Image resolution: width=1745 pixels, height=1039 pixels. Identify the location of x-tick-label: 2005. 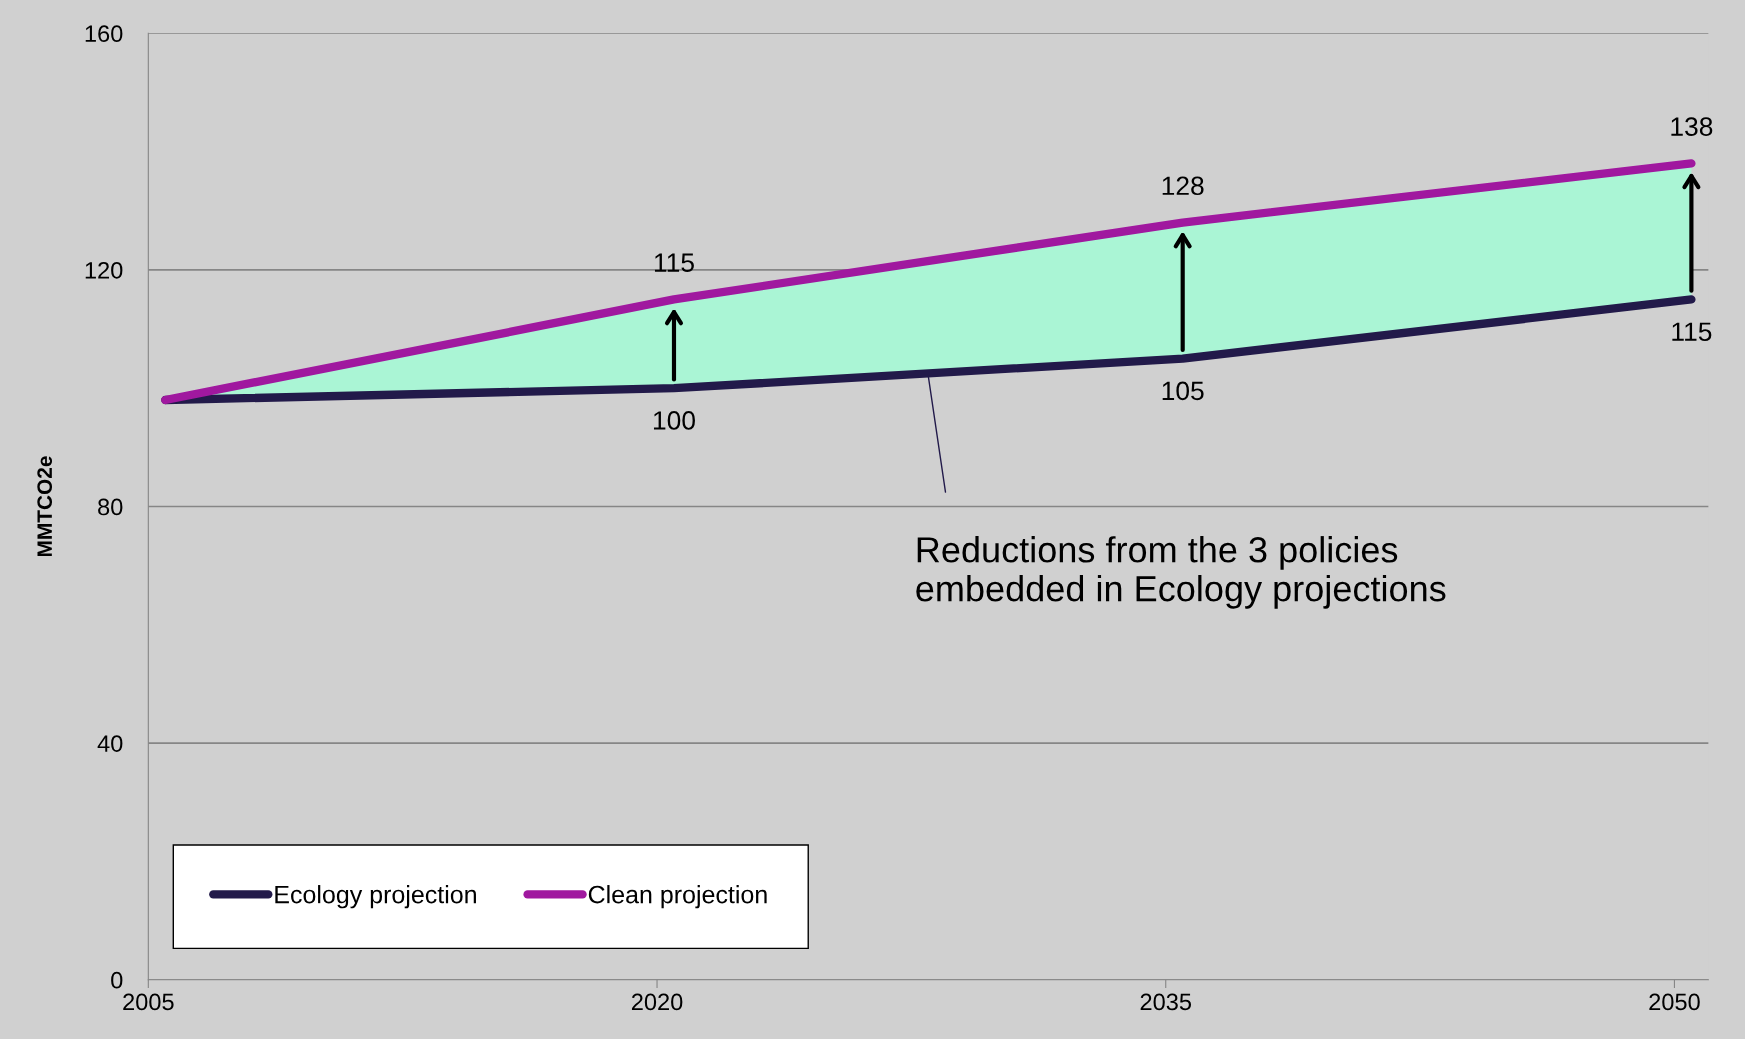
(148, 1002).